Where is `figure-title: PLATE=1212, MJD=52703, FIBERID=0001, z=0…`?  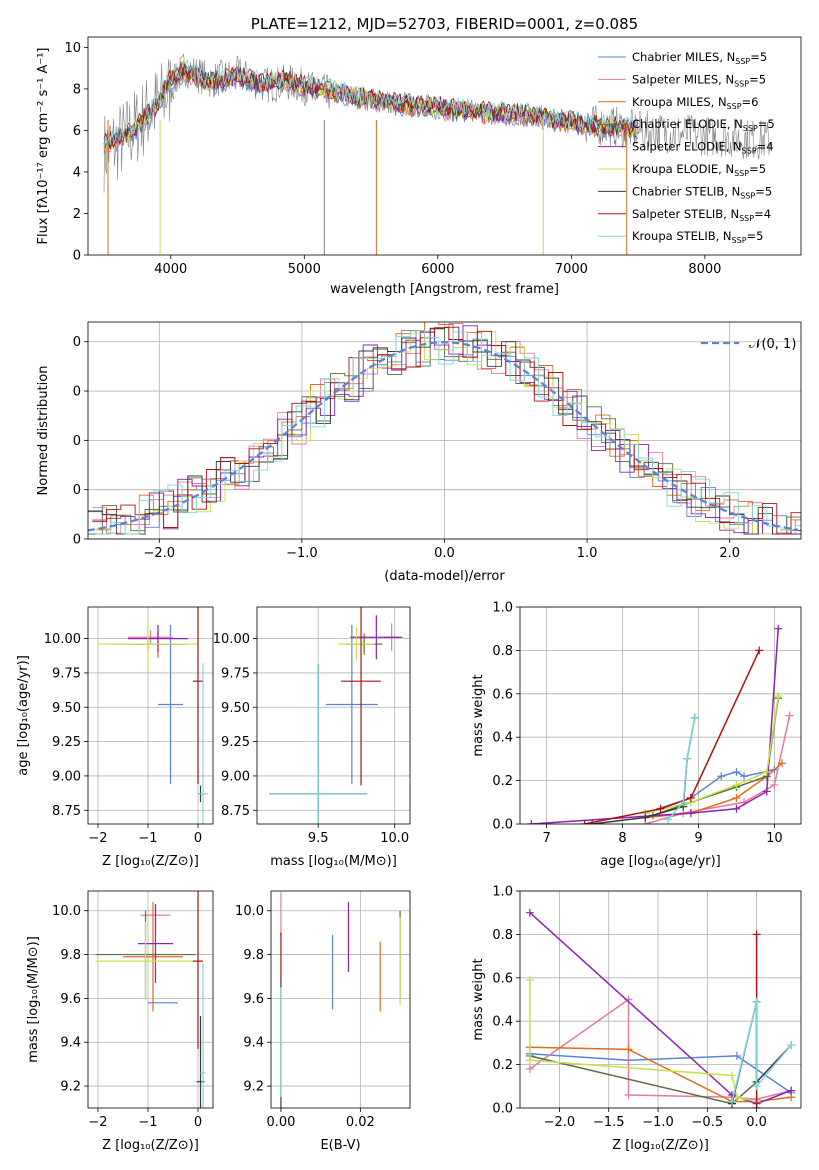 figure-title: PLATE=1212, MJD=52703, FIBERID=0001, z=0… is located at coordinates (444, 24).